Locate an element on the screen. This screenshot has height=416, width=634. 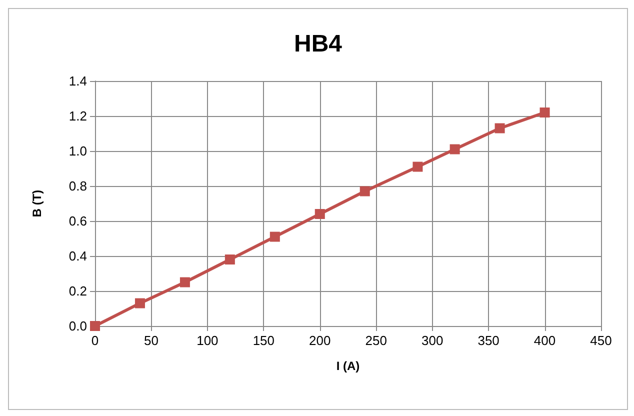
y-tick-label: 0.8 is located at coordinates (77, 186).